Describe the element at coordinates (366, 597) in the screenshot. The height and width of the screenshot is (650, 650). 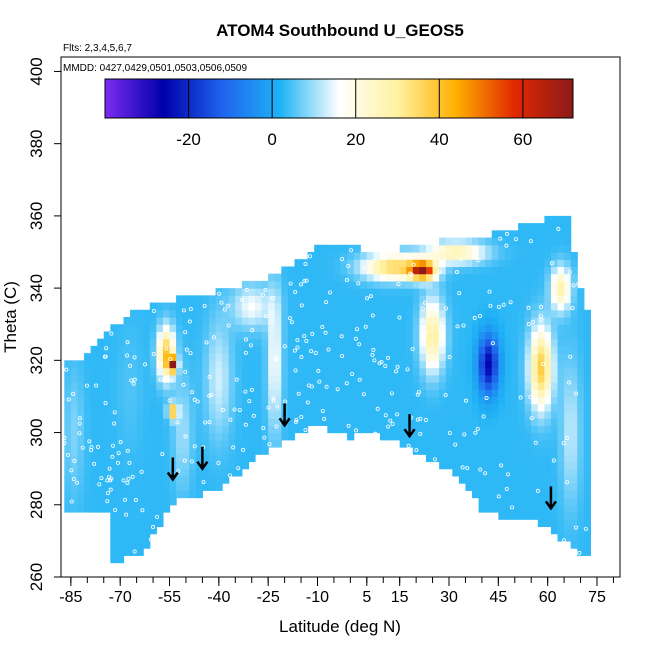
I see `x-tick-label: 5` at that location.